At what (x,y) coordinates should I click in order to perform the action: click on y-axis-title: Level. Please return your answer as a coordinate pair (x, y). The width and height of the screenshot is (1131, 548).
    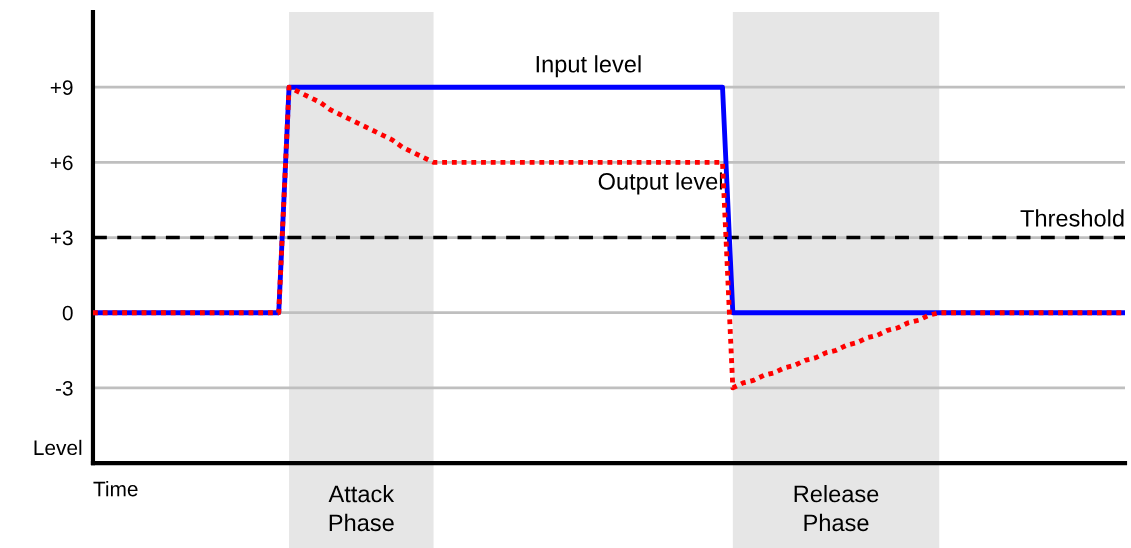
    Looking at the image, I should click on (58, 447).